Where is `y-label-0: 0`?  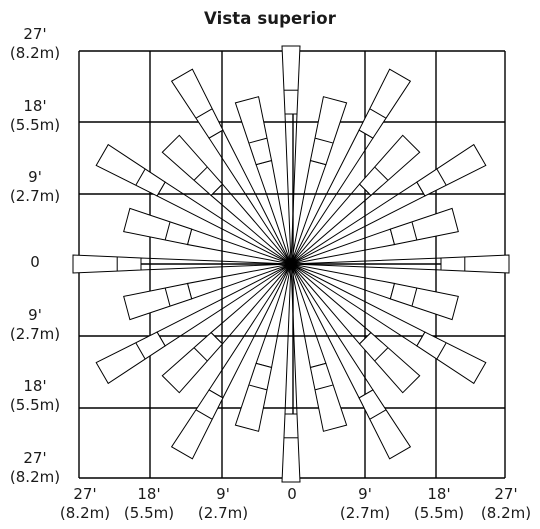
y-label-0: 0 is located at coordinates (35, 262).